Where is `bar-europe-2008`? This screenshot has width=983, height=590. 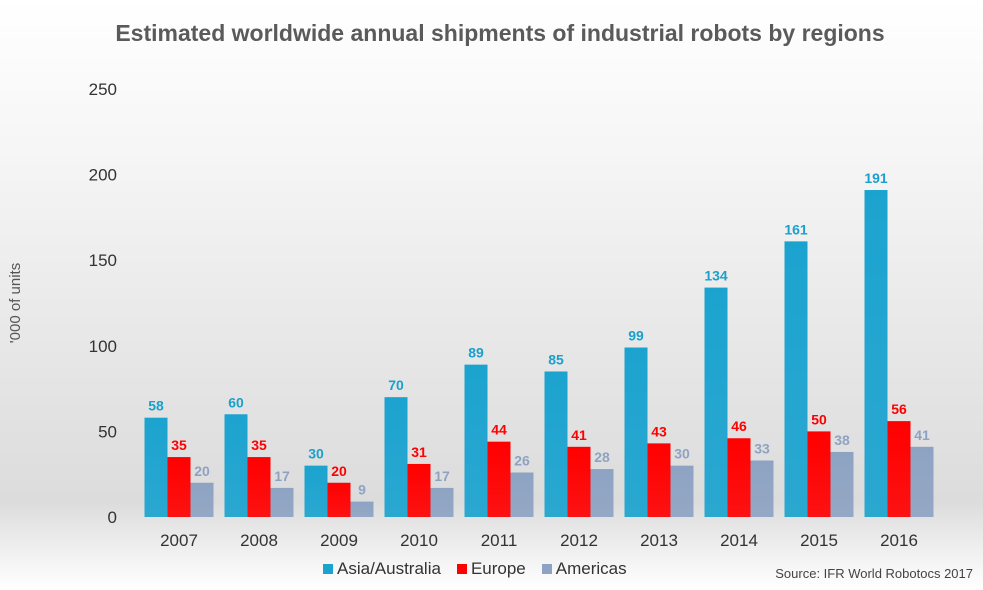
bar-europe-2008 is located at coordinates (259, 487).